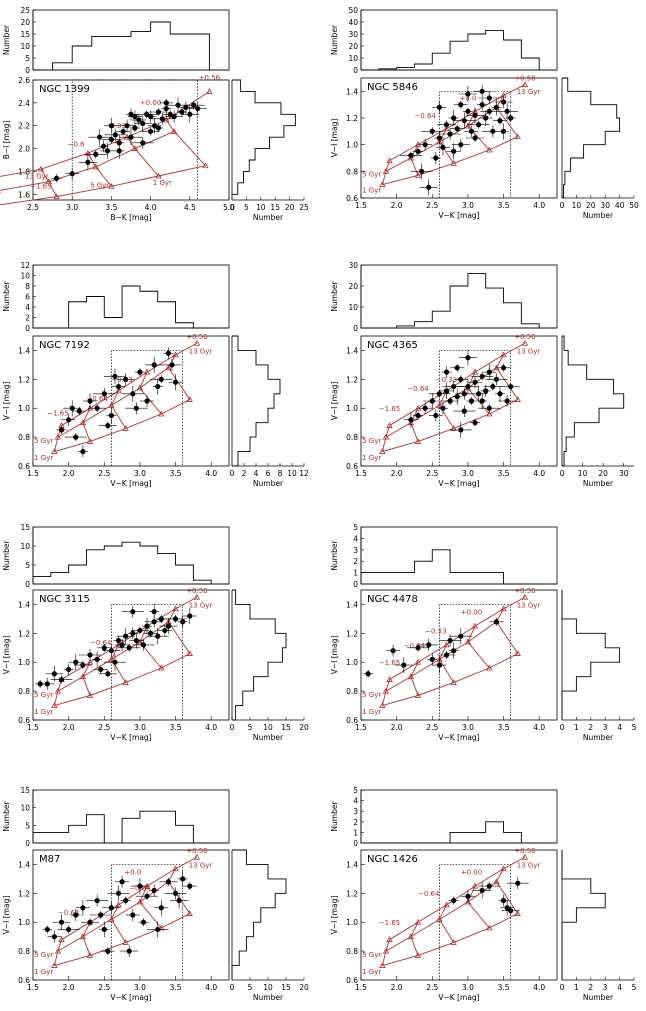 The width and height of the screenshot is (646, 1011). Describe the element at coordinates (33, 473) in the screenshot. I see `x-tick-label: 1.5` at that location.